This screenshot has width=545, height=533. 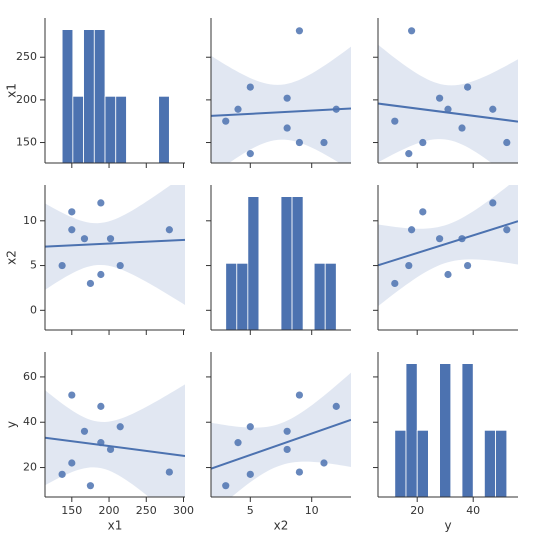 What do you see at coordinates (417, 510) in the screenshot?
I see `x-tick-label: 20` at bounding box center [417, 510].